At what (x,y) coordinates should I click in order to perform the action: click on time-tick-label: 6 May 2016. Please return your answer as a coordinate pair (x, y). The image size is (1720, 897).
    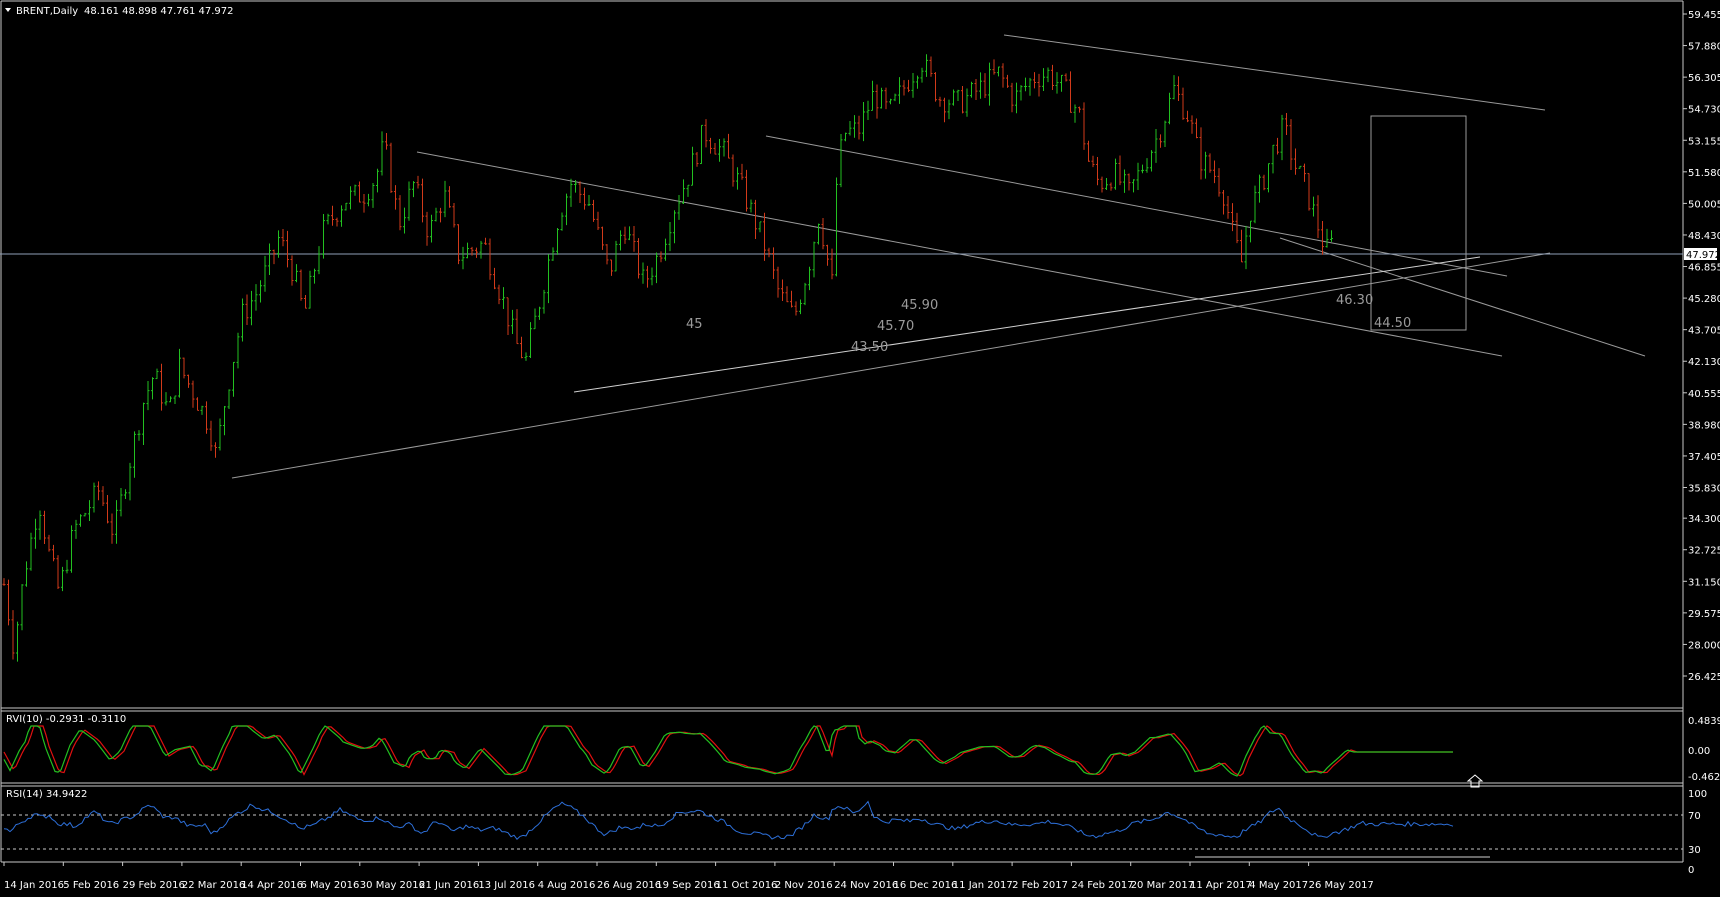
    Looking at the image, I should click on (330, 885).